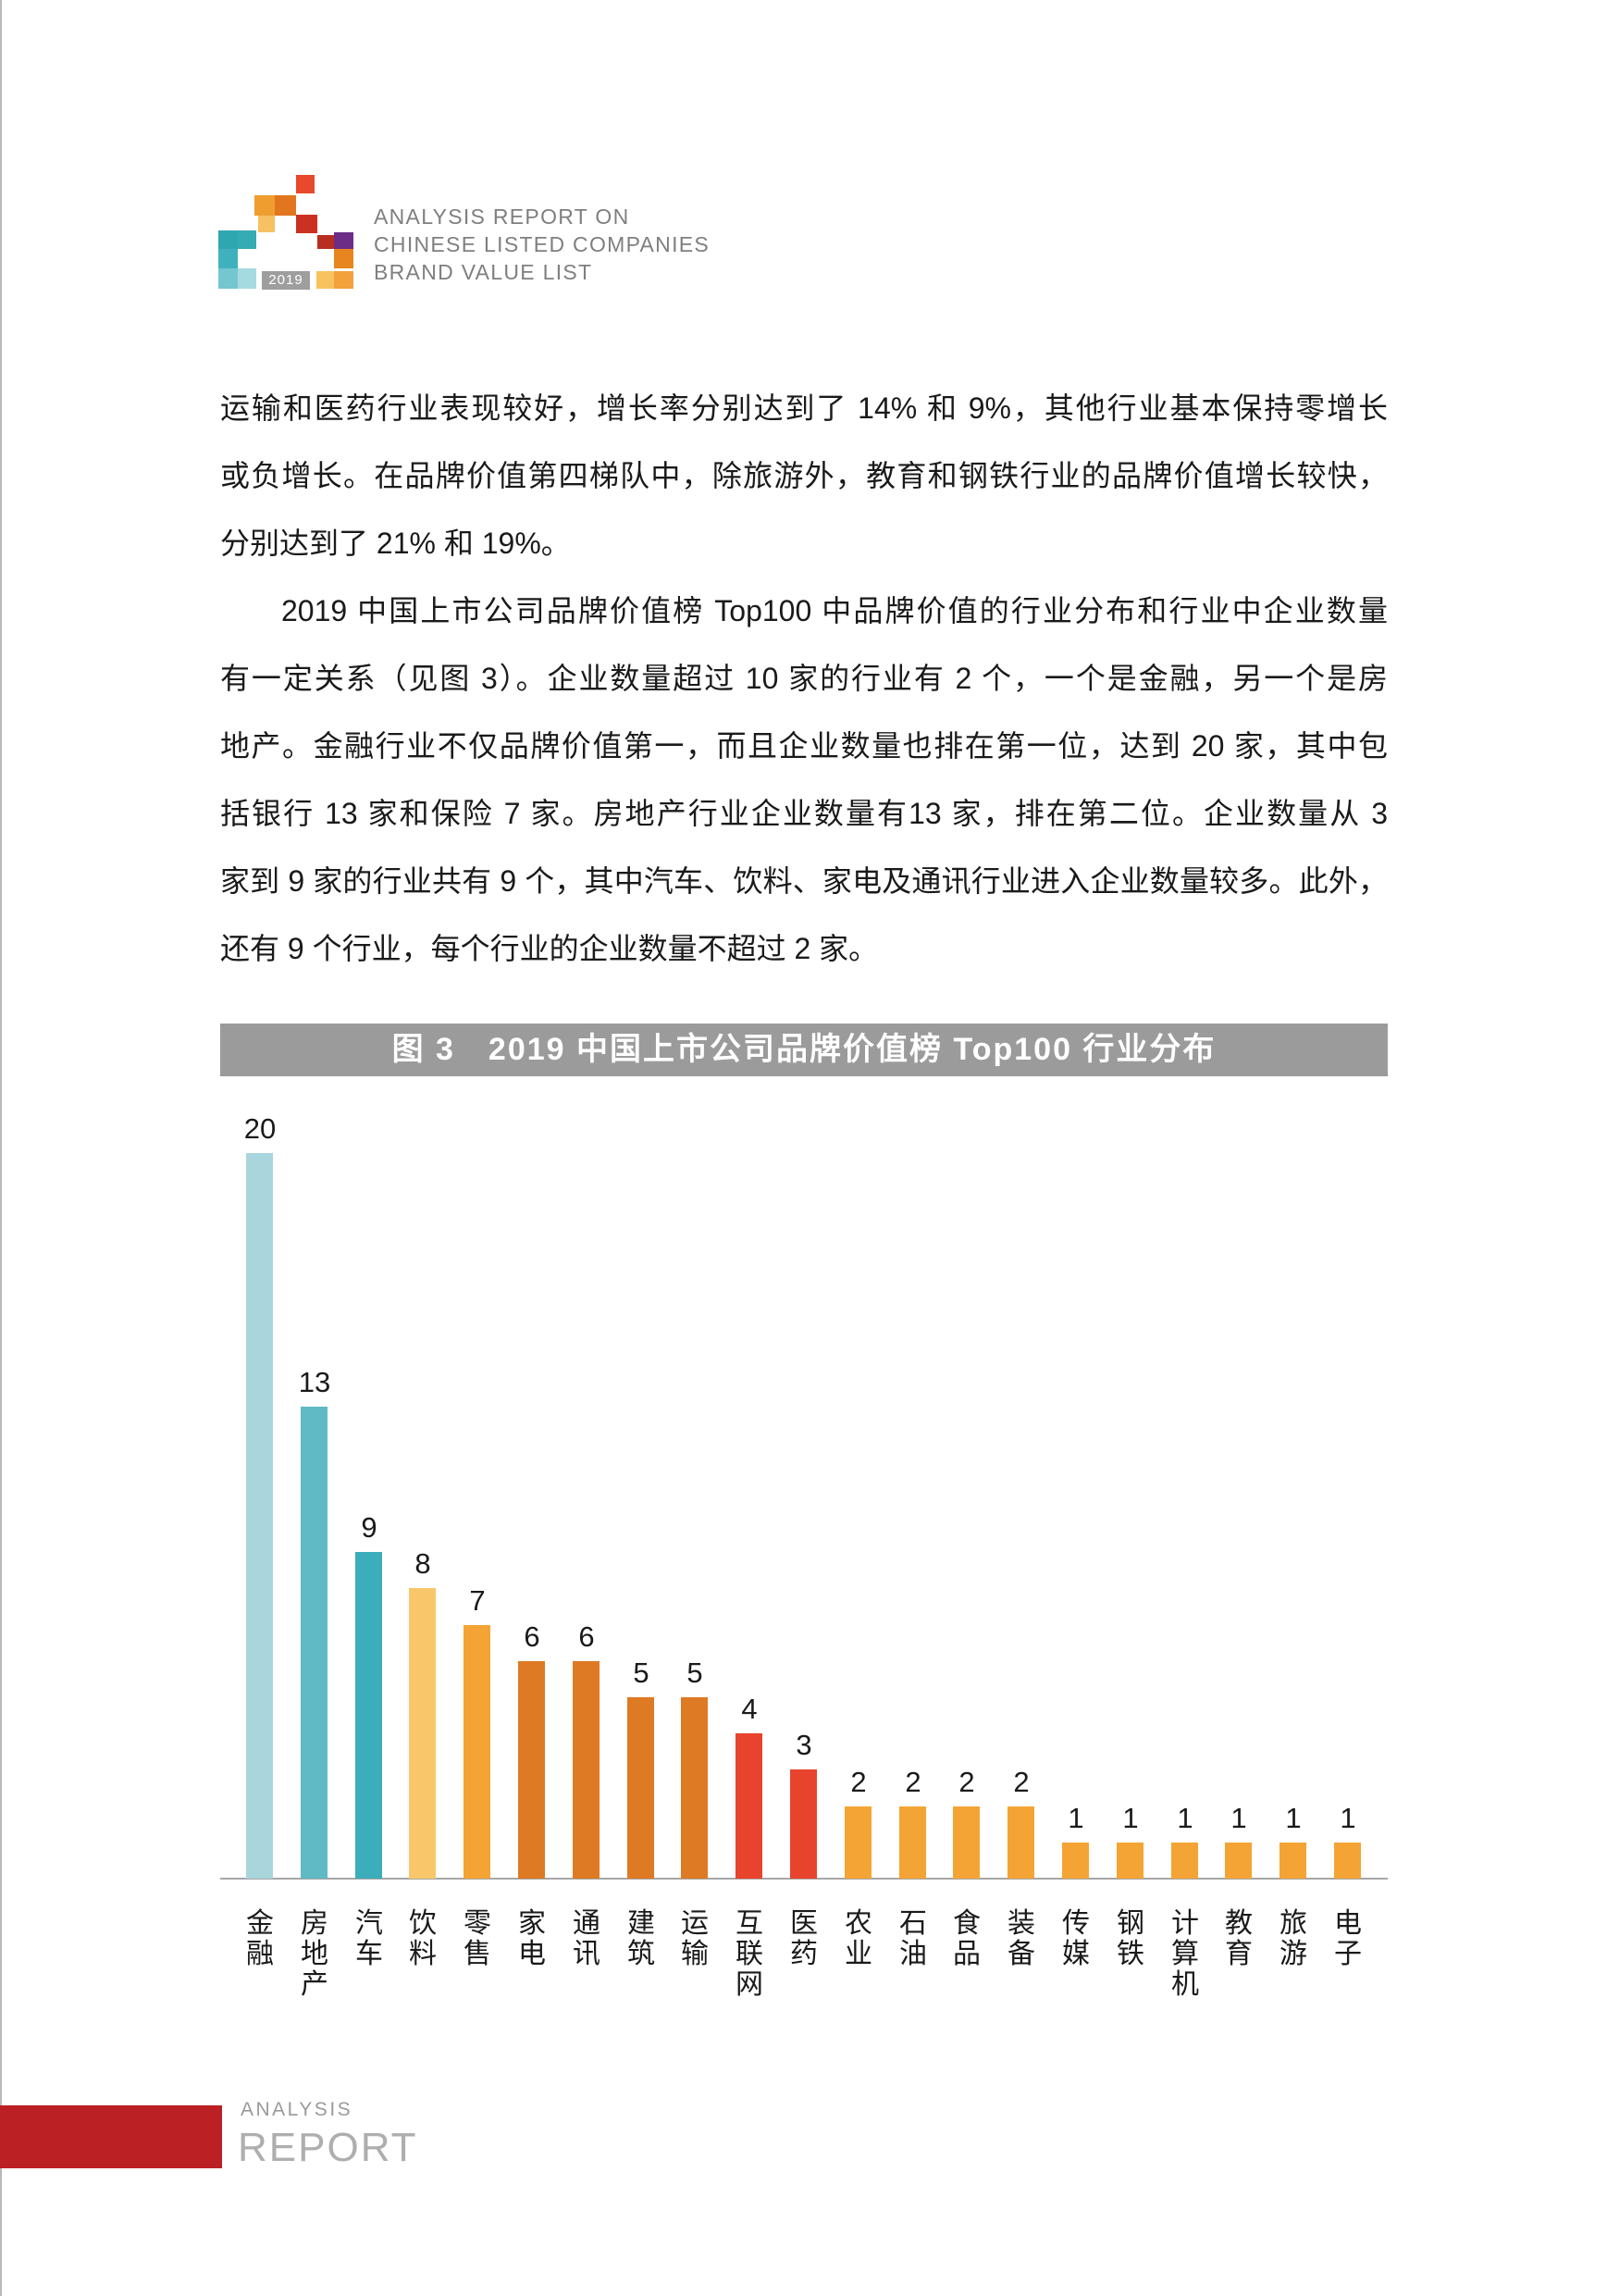  What do you see at coordinates (804, 1745) in the screenshot?
I see `bar-value-label: 3` at bounding box center [804, 1745].